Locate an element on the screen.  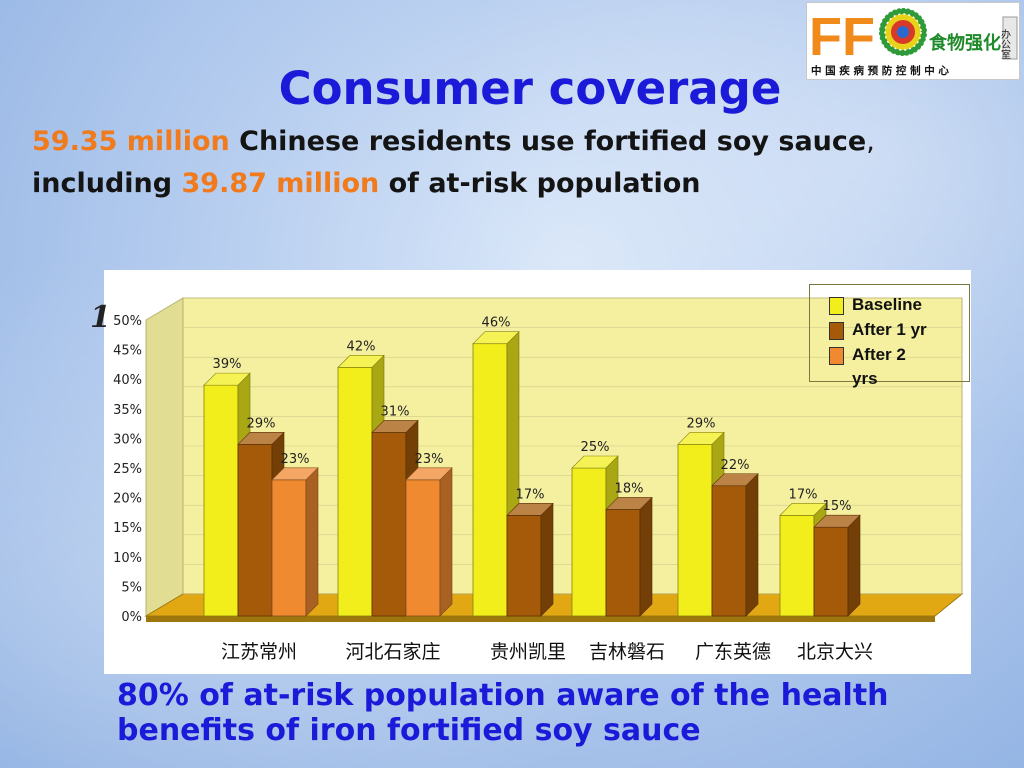
slide-title: Consumer coverage is located at coordinates (530, 88).